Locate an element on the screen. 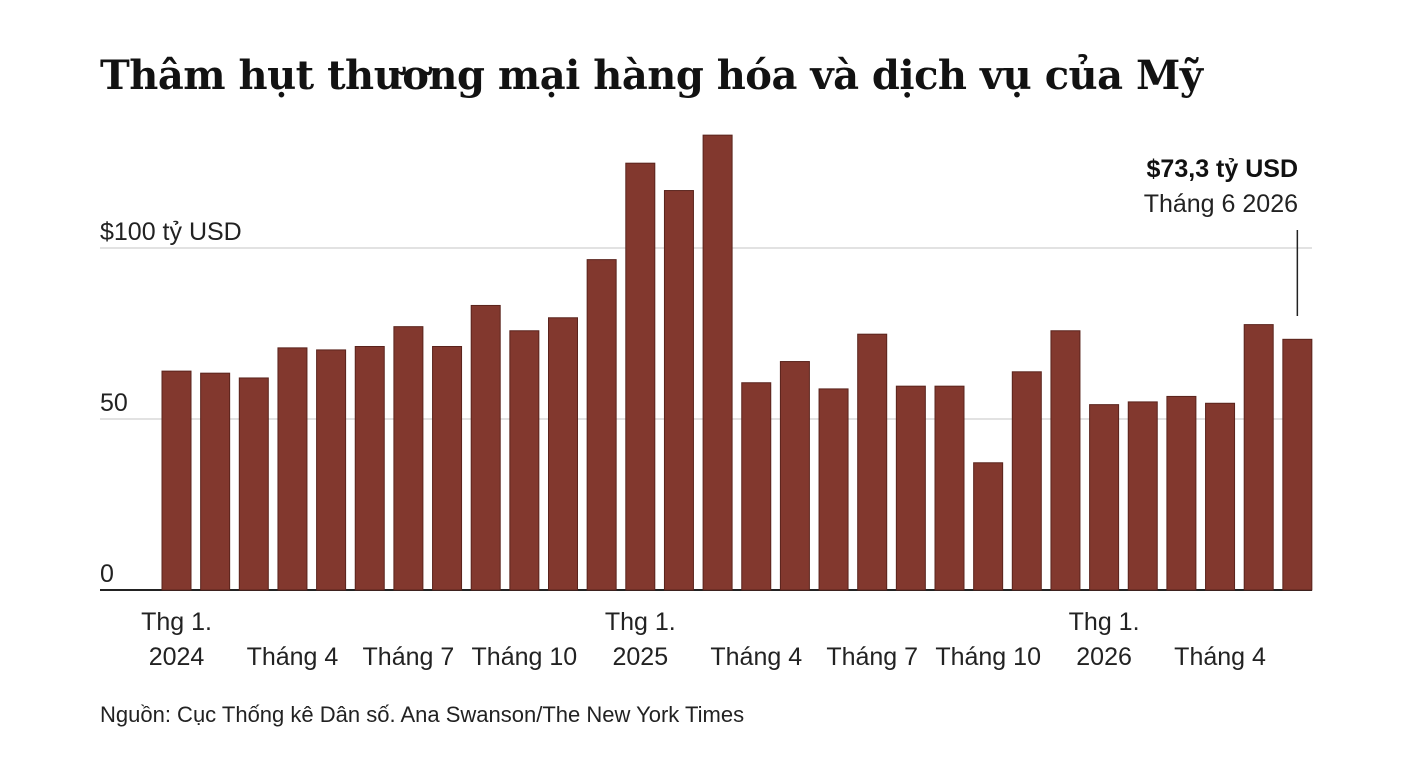 Image resolution: width=1407 pixels, height=768 pixels. y-axis-ticks: $100 tỷ USD 50 0 is located at coordinates (171, 403).